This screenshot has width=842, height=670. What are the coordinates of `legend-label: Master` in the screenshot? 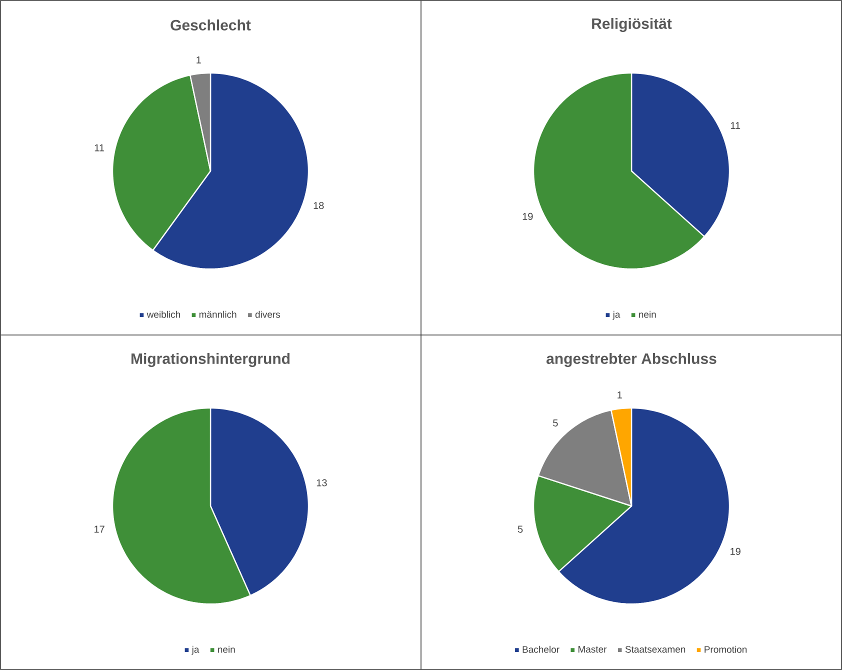 It's located at (592, 649).